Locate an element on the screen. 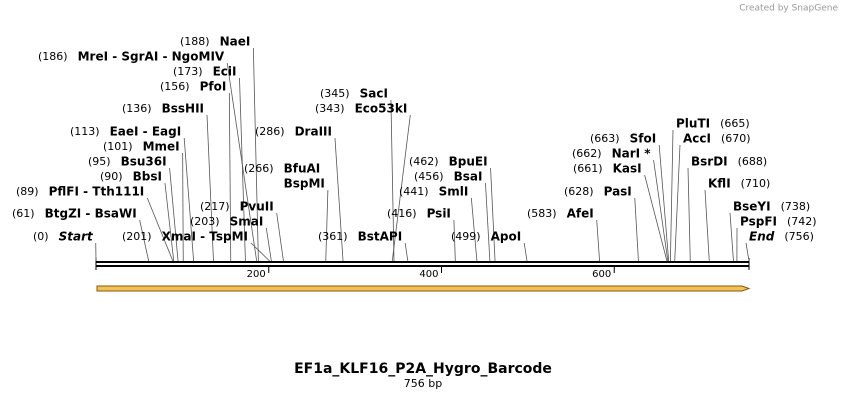 This screenshot has width=846, height=400. enzyme-name: KasI is located at coordinates (627, 169).